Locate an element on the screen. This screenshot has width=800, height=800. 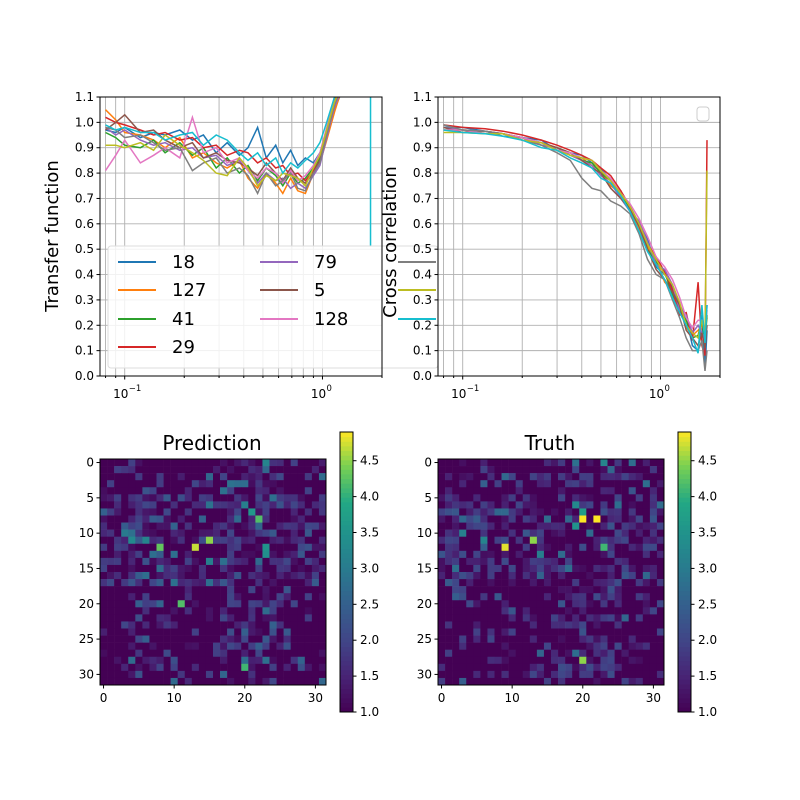
cross-correlation-lines is located at coordinates (575, 247).